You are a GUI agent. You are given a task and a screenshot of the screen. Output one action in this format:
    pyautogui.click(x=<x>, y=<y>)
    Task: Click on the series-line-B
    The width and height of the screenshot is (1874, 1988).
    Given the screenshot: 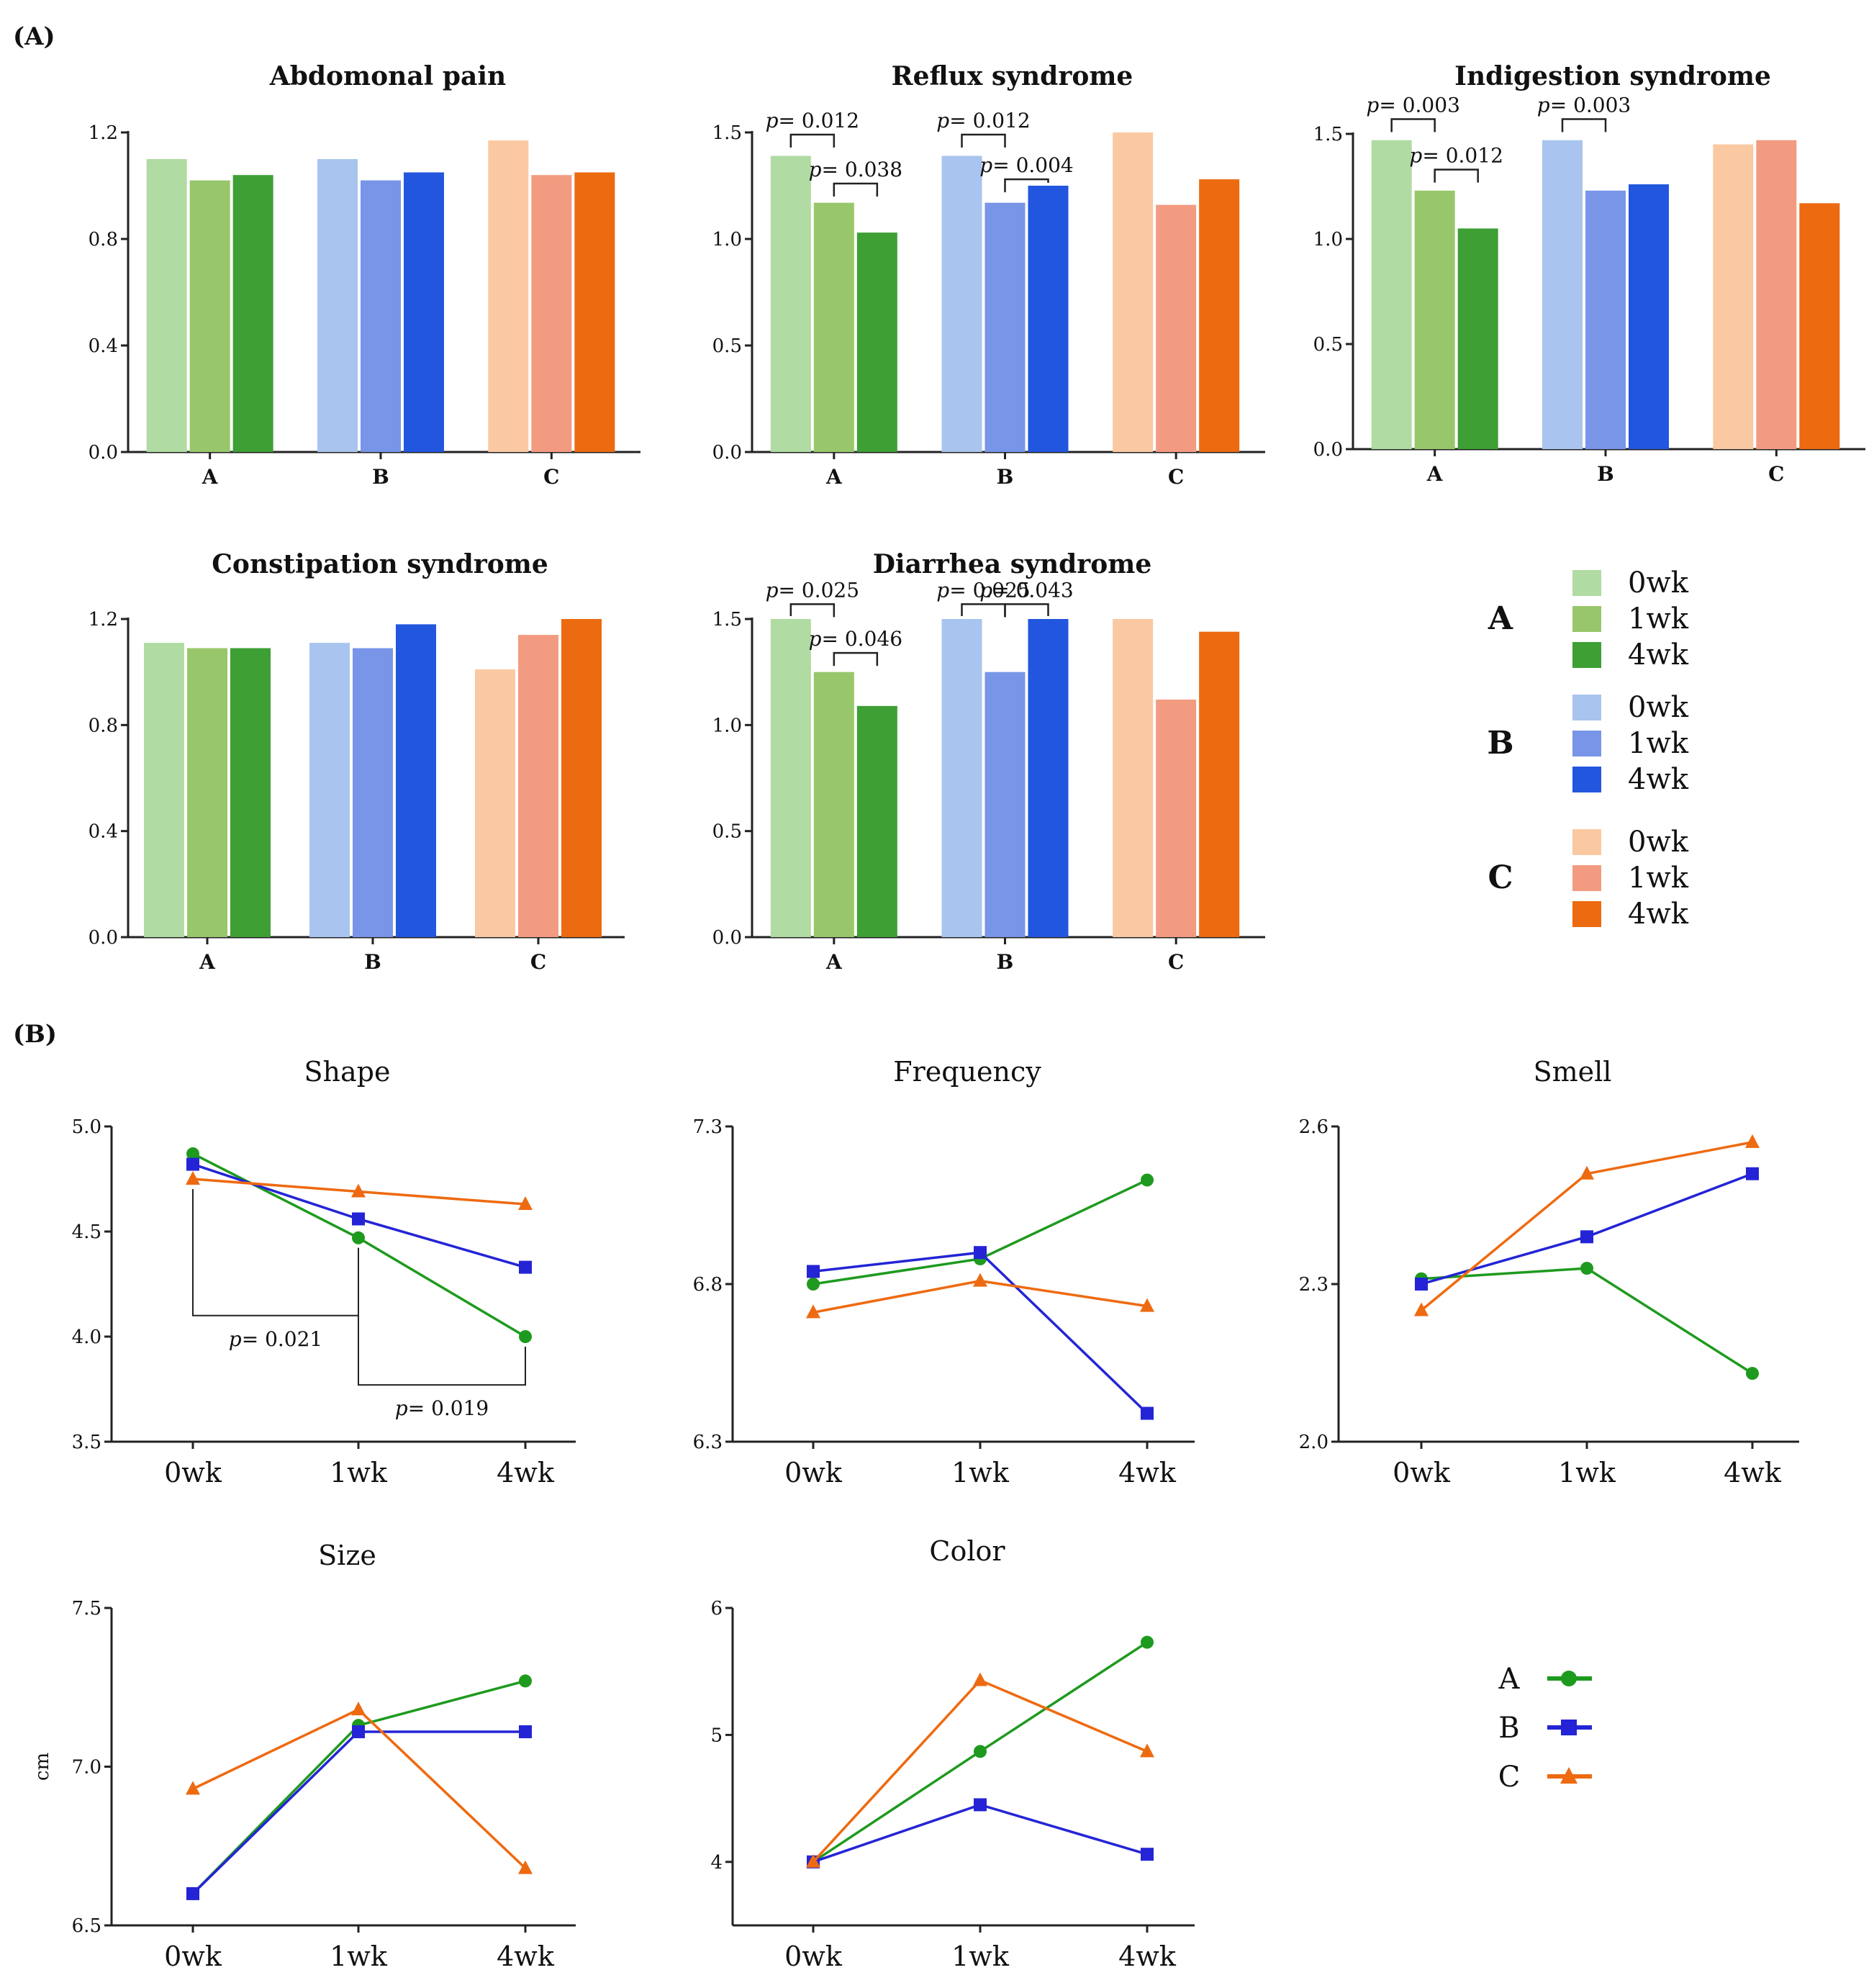 What is the action you would take?
    pyautogui.click(x=358, y=1812)
    